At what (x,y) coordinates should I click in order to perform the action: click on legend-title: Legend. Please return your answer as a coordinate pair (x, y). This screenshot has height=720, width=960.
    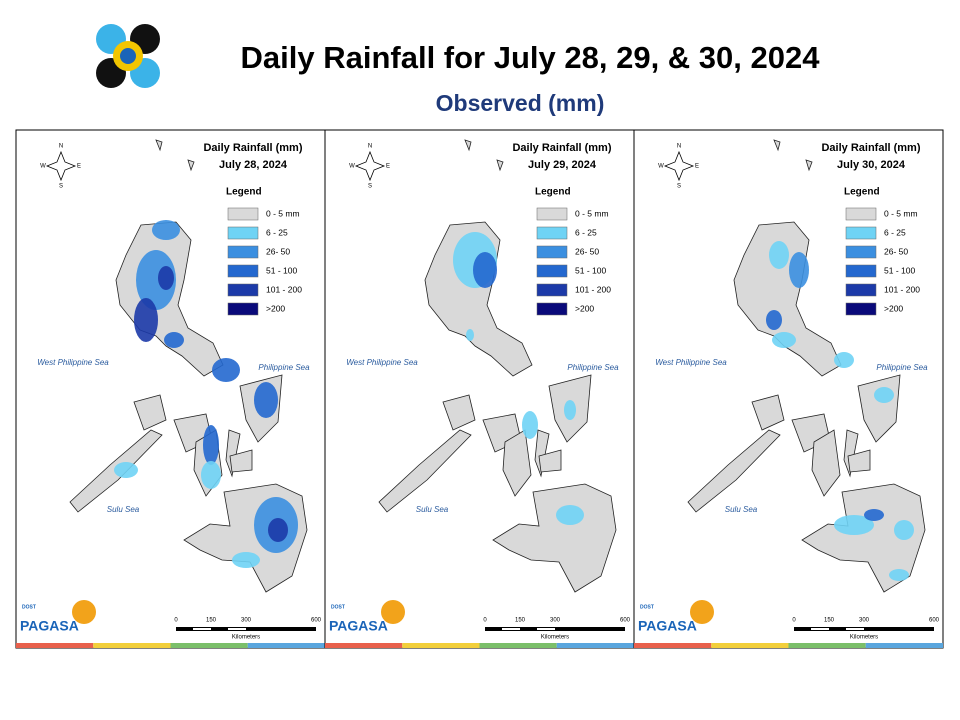
    Looking at the image, I should click on (244, 192).